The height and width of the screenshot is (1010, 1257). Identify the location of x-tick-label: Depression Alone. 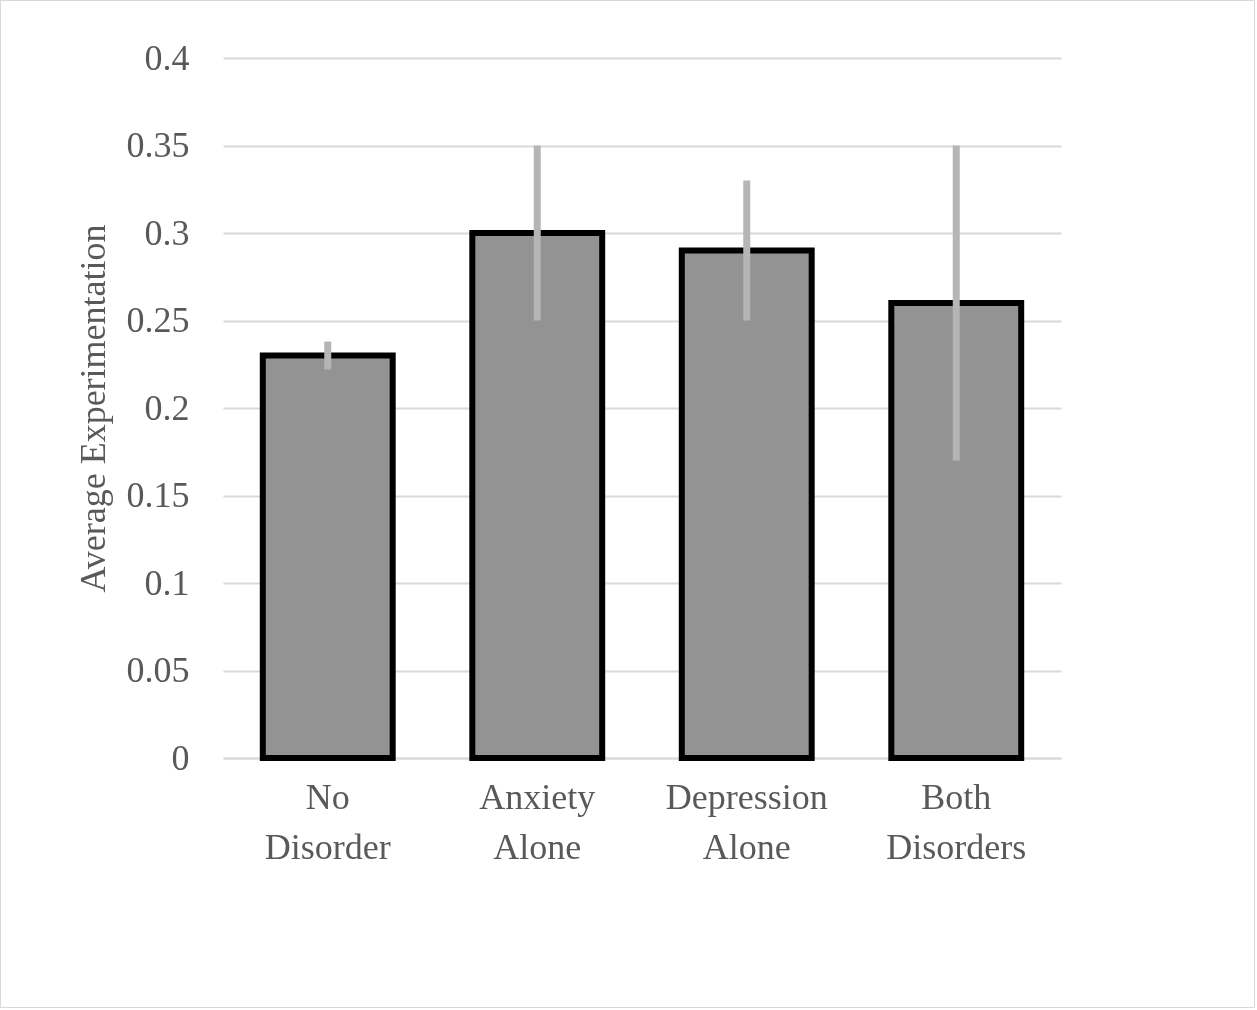
(746, 821).